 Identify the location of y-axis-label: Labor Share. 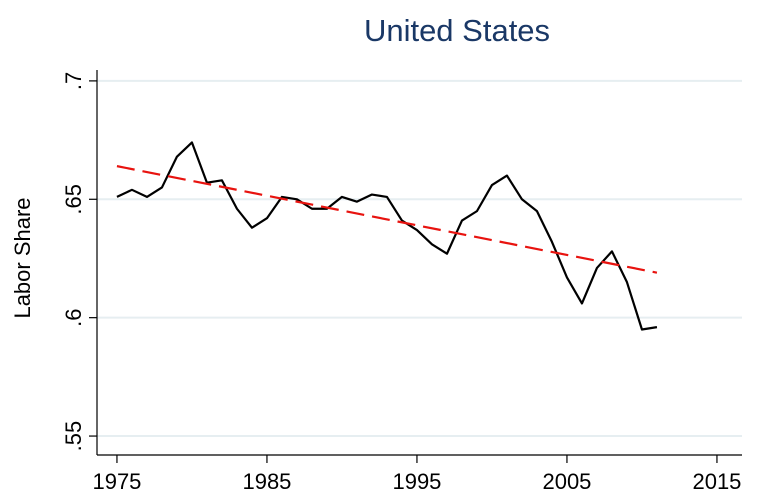
(22, 257).